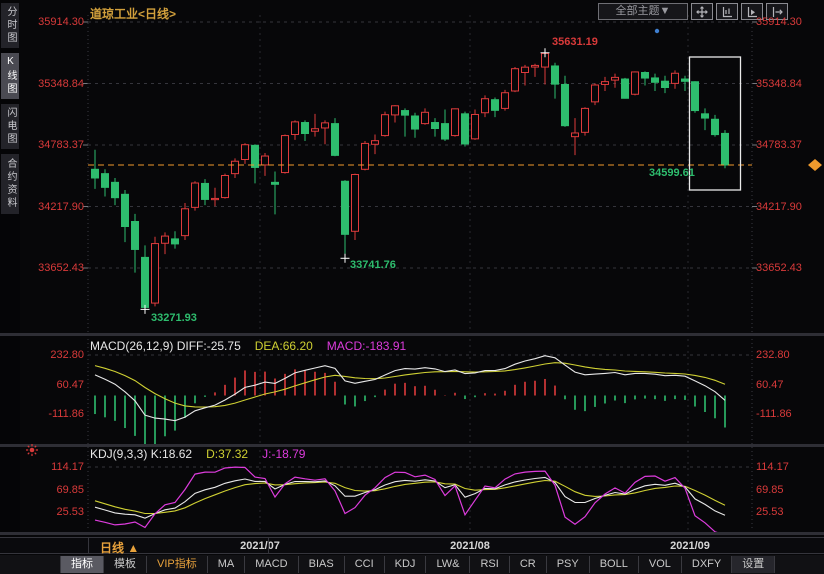 The width and height of the screenshot is (824, 574). I want to click on toolbar-item-boll: BOLL, so click(614, 564).